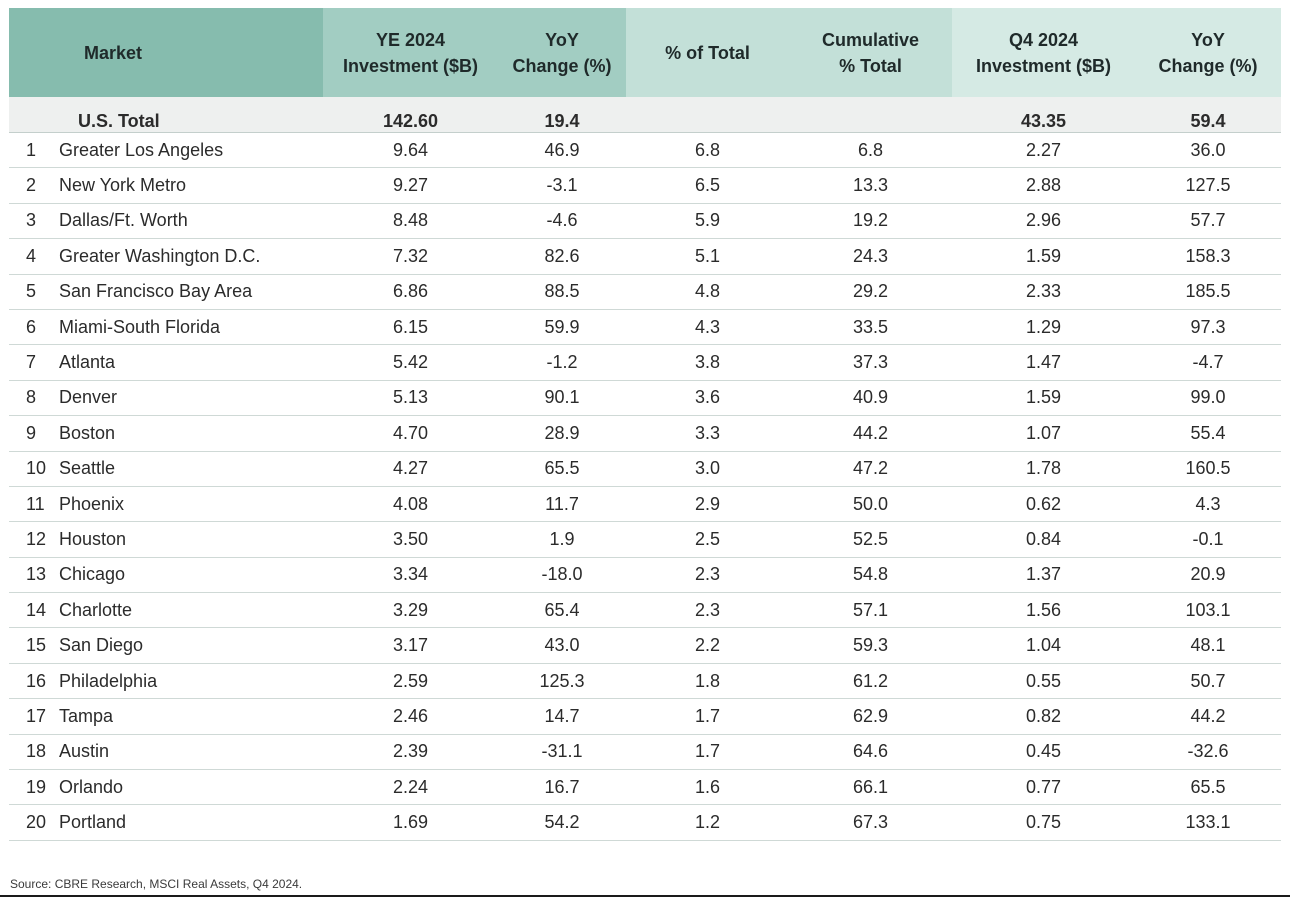 This screenshot has height=898, width=1290. What do you see at coordinates (1043, 432) in the screenshot?
I see `cell-q42024: 1.07` at bounding box center [1043, 432].